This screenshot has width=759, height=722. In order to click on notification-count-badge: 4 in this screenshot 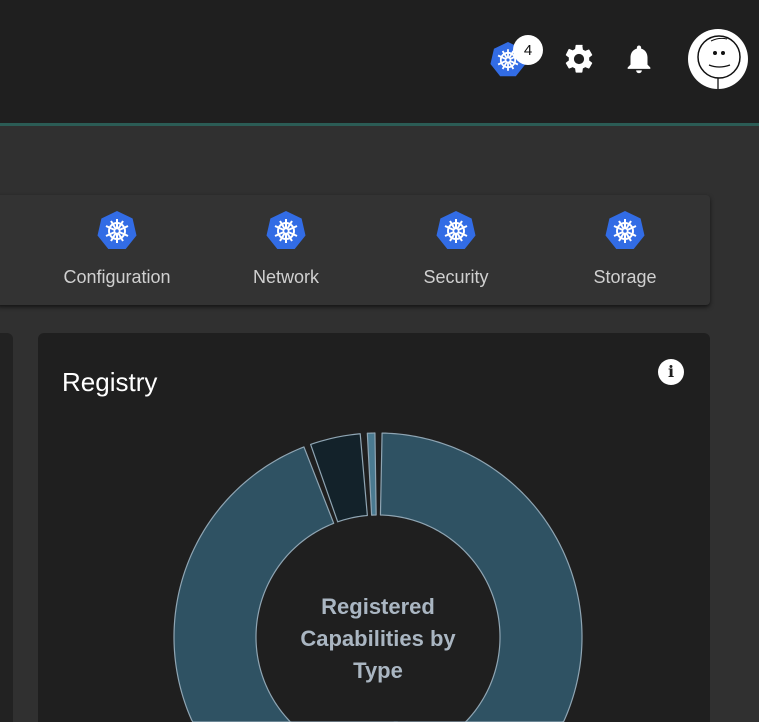, I will do `click(528, 50)`.